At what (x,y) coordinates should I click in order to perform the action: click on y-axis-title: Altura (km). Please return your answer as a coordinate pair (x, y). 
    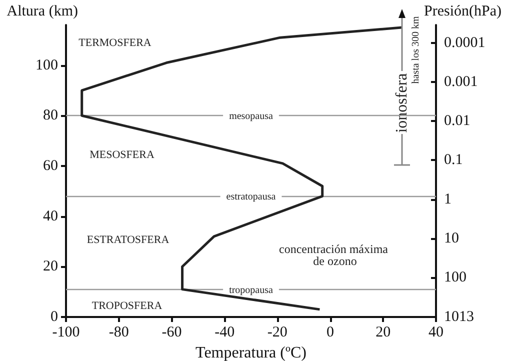
    Looking at the image, I should click on (42, 12).